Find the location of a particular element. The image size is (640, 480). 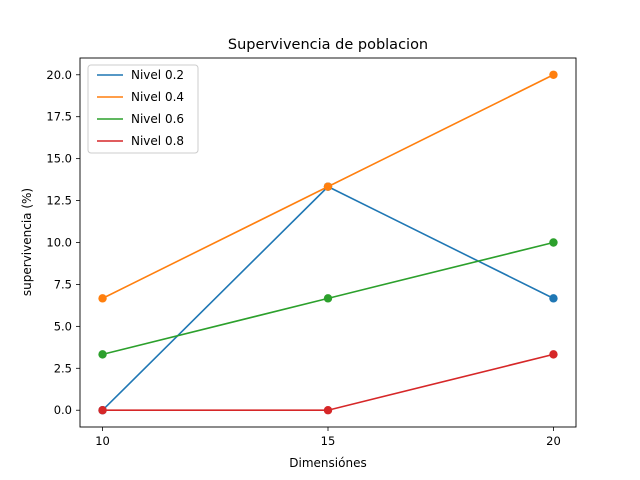

legend-label-1: Nivel 0.4 is located at coordinates (157, 97).